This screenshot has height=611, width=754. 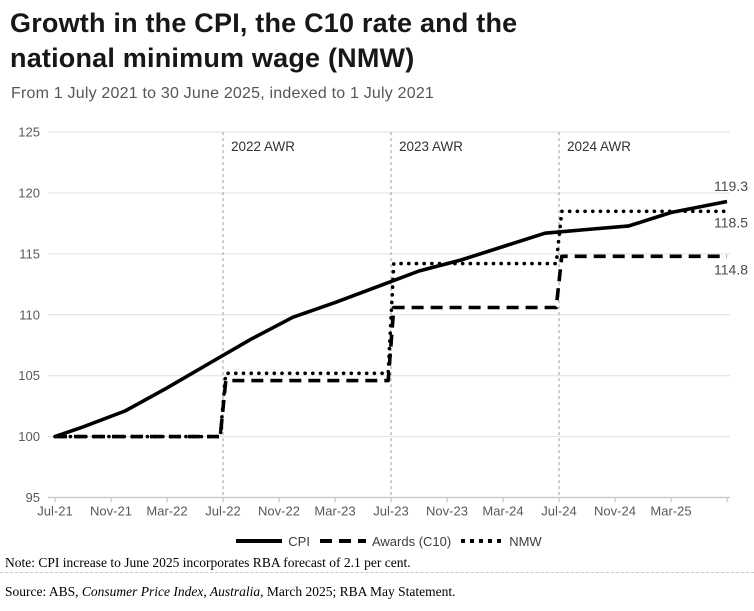 I want to click on source-publication: Consumer Price Index, Australia, so click(x=171, y=591).